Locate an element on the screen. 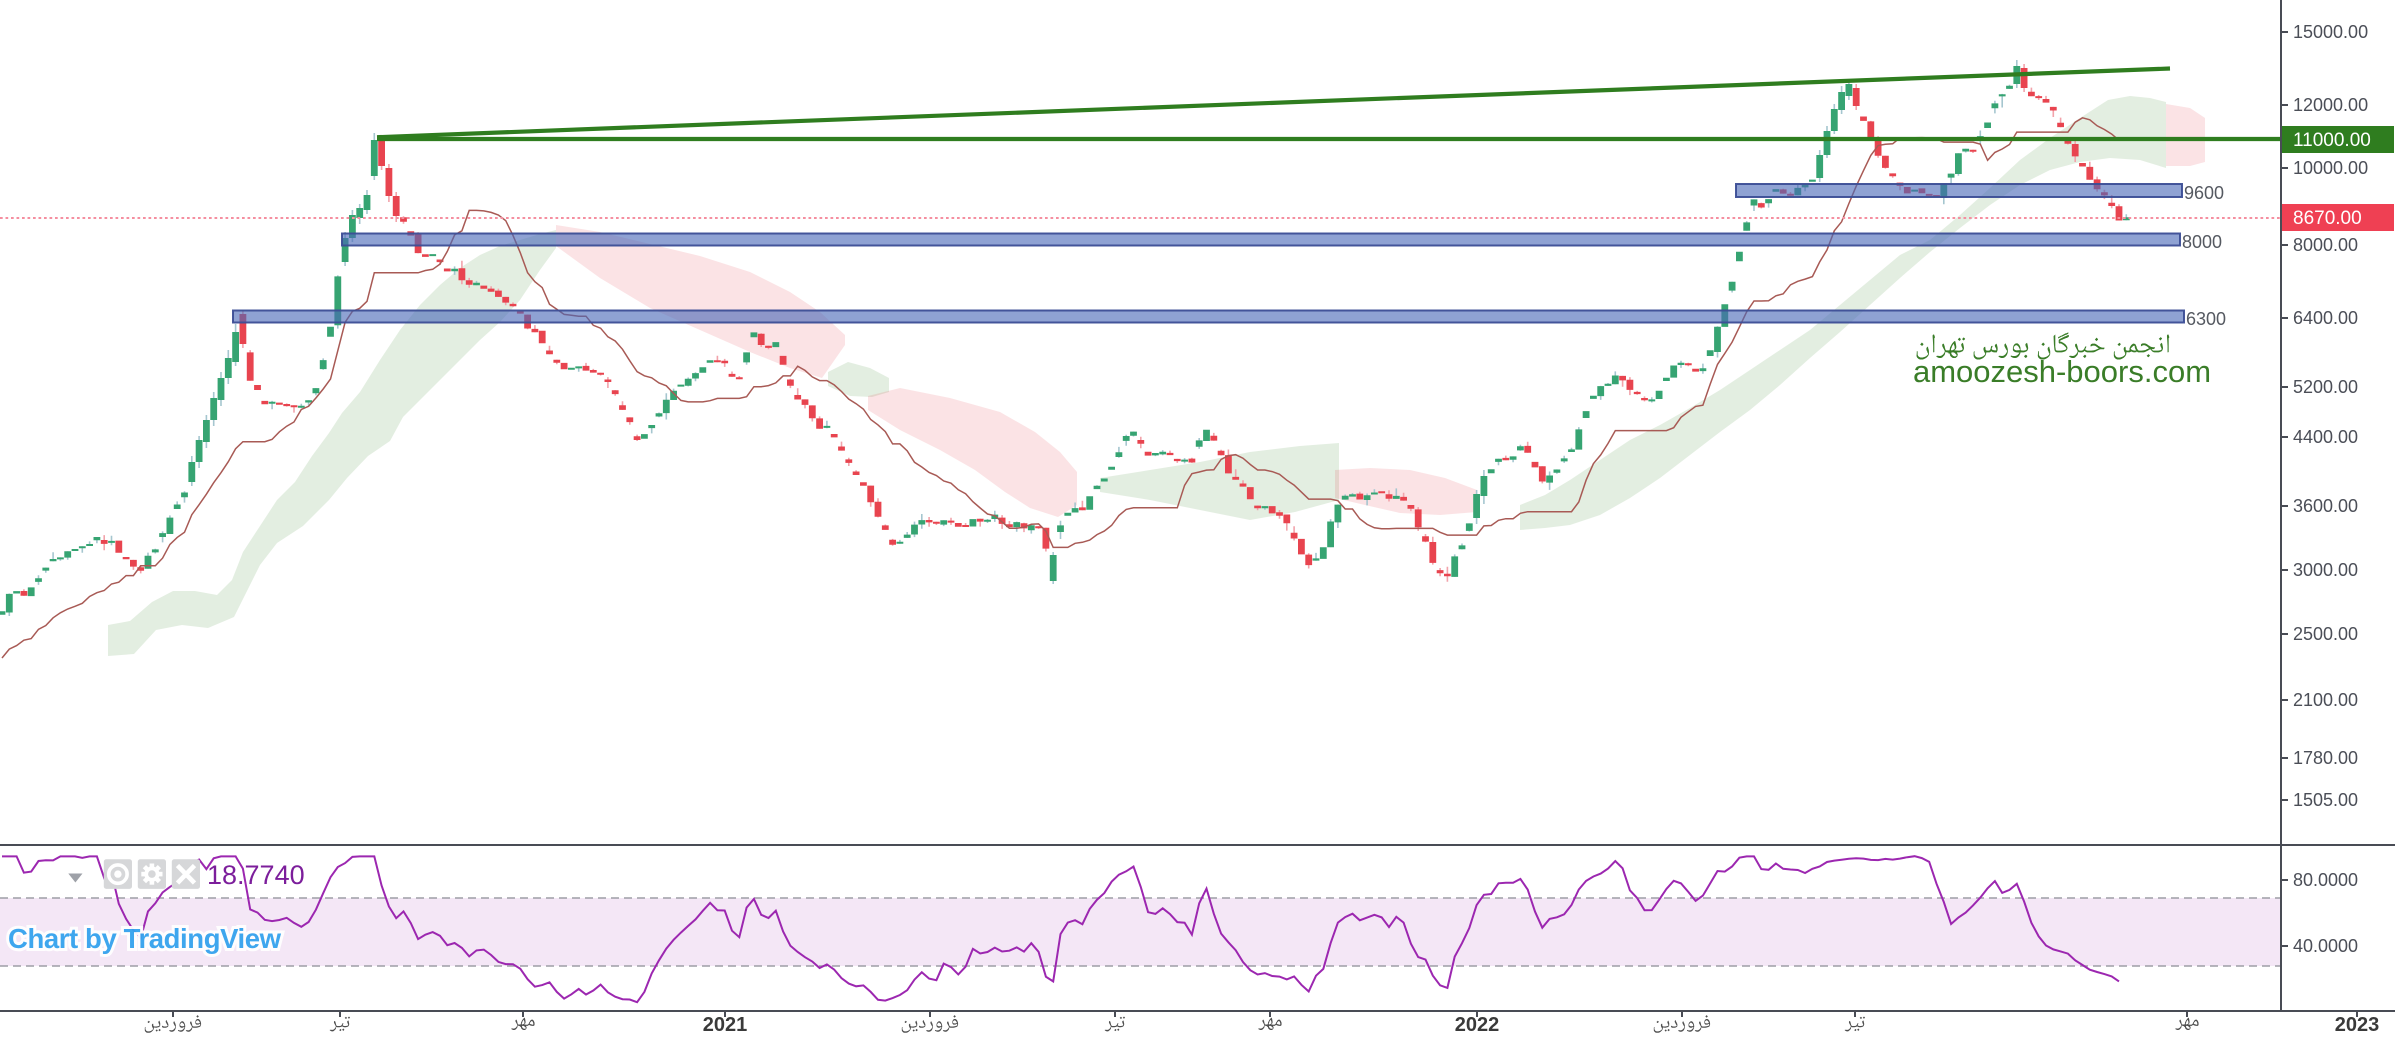 The width and height of the screenshot is (2395, 1038). svg-text: 2021 is located at coordinates (725, 1025).